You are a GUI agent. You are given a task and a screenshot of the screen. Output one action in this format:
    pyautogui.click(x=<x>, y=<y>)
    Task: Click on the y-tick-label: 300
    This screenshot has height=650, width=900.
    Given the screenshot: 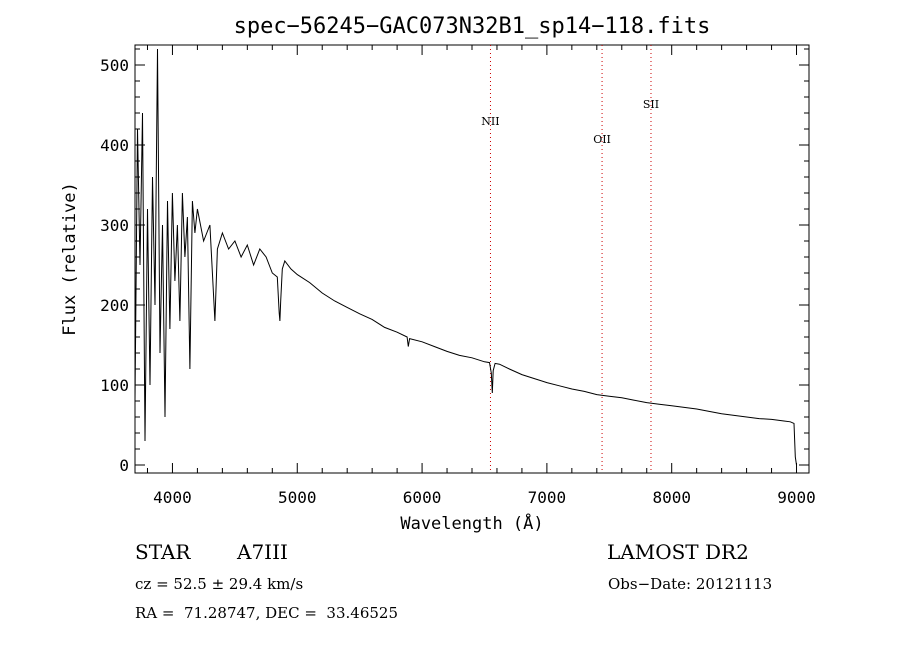 What is the action you would take?
    pyautogui.click(x=114, y=225)
    